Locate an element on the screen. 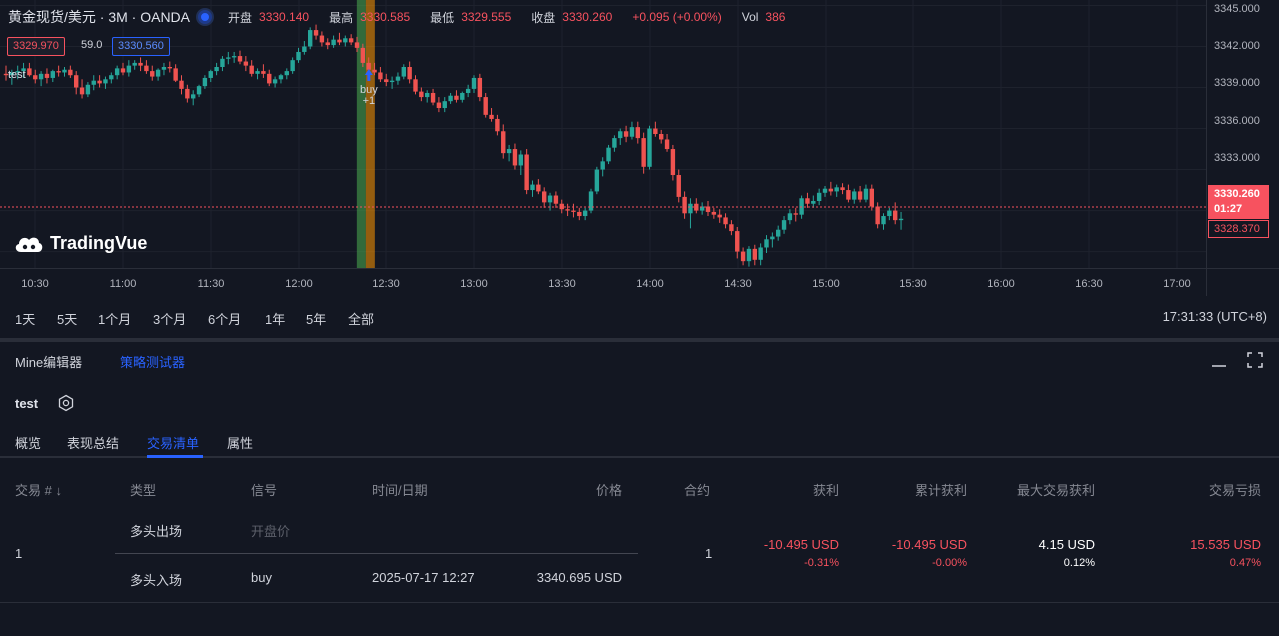  maximize-icon is located at coordinates (1255, 360).